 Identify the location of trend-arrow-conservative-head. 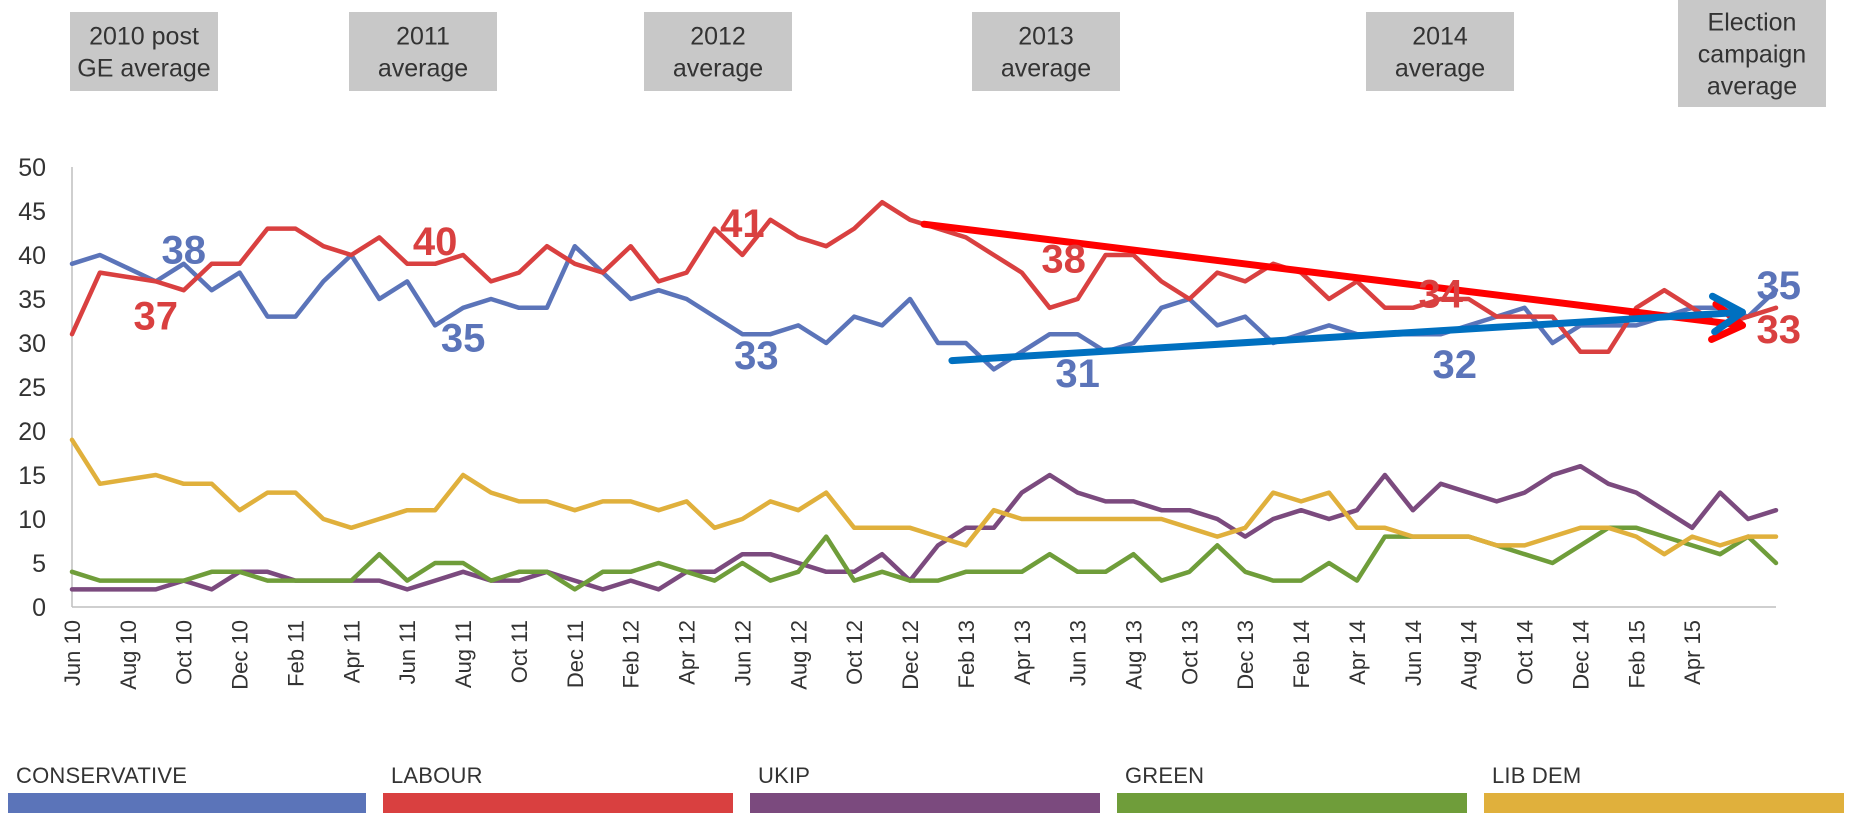
(1727, 314).